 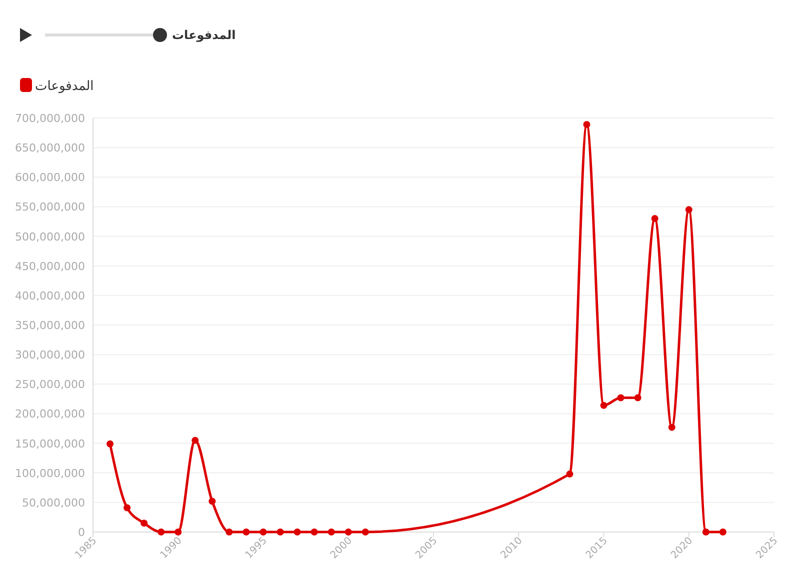 I want to click on y-tick-label: 650,000,000, so click(x=50, y=148).